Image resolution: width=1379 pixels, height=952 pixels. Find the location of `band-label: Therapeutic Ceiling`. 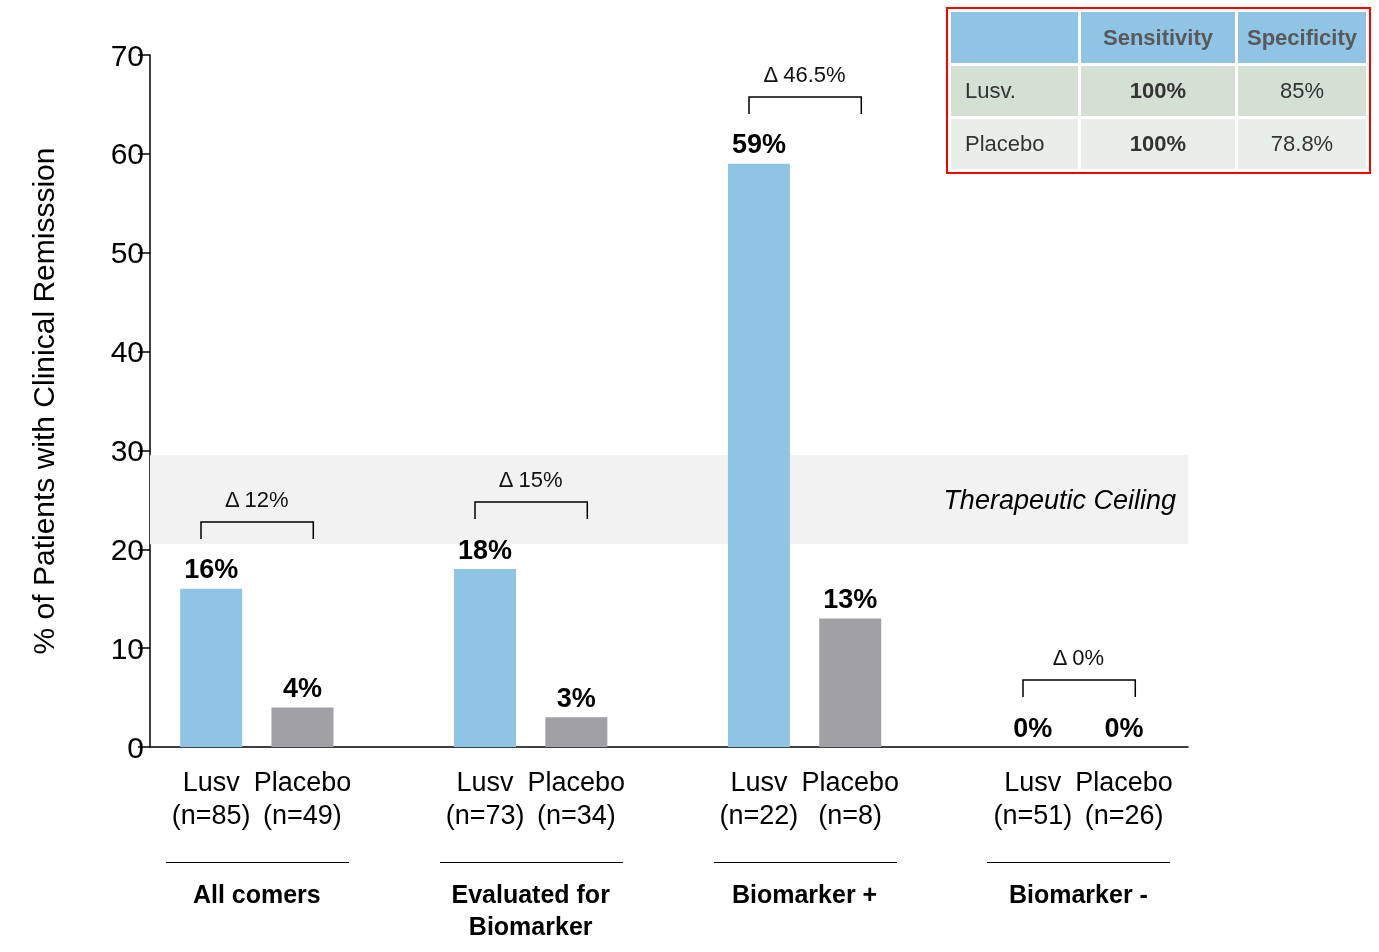

band-label: Therapeutic Ceiling is located at coordinates (1059, 499).